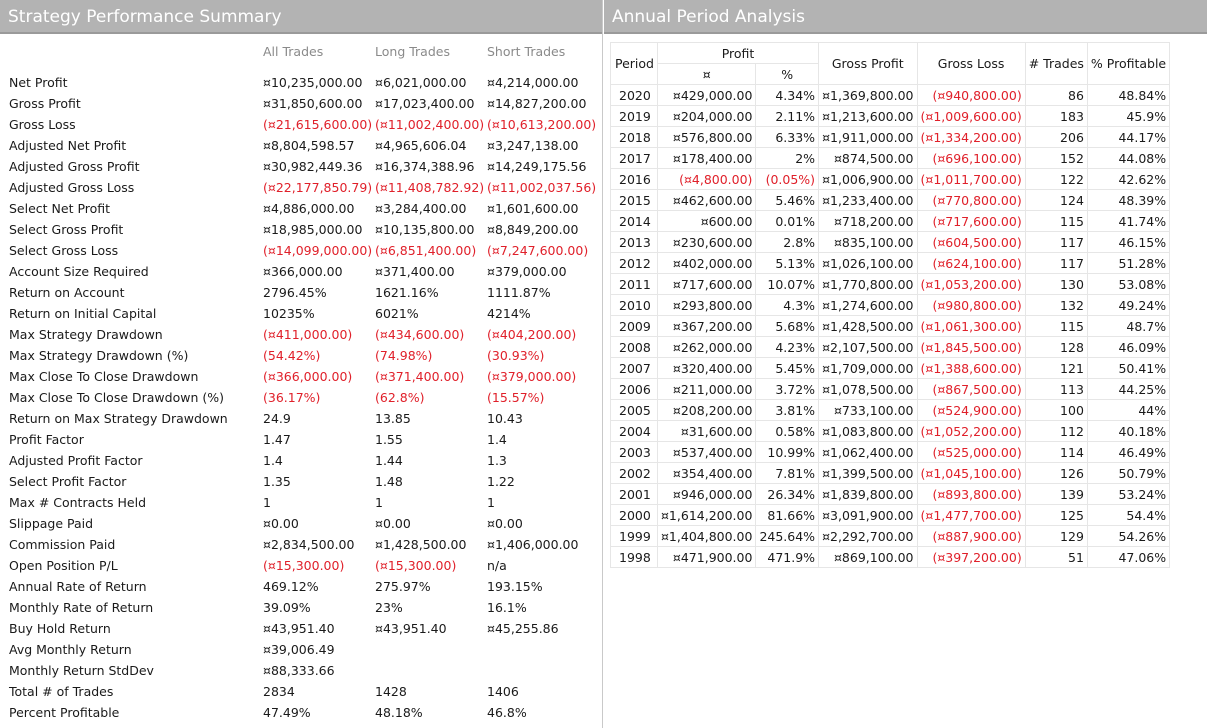  What do you see at coordinates (300, 481) in the screenshot?
I see `summary-row: Select Profit Factor 1.35 1.48 1.22` at bounding box center [300, 481].